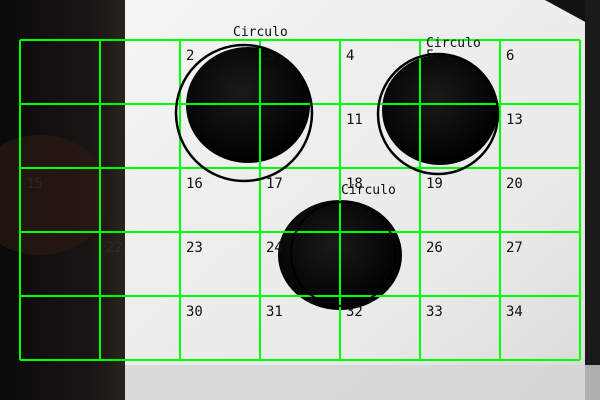 This screenshot has width=600, height=400. Describe the element at coordinates (514, 312) in the screenshot. I see `cell-number-label: 34` at that location.